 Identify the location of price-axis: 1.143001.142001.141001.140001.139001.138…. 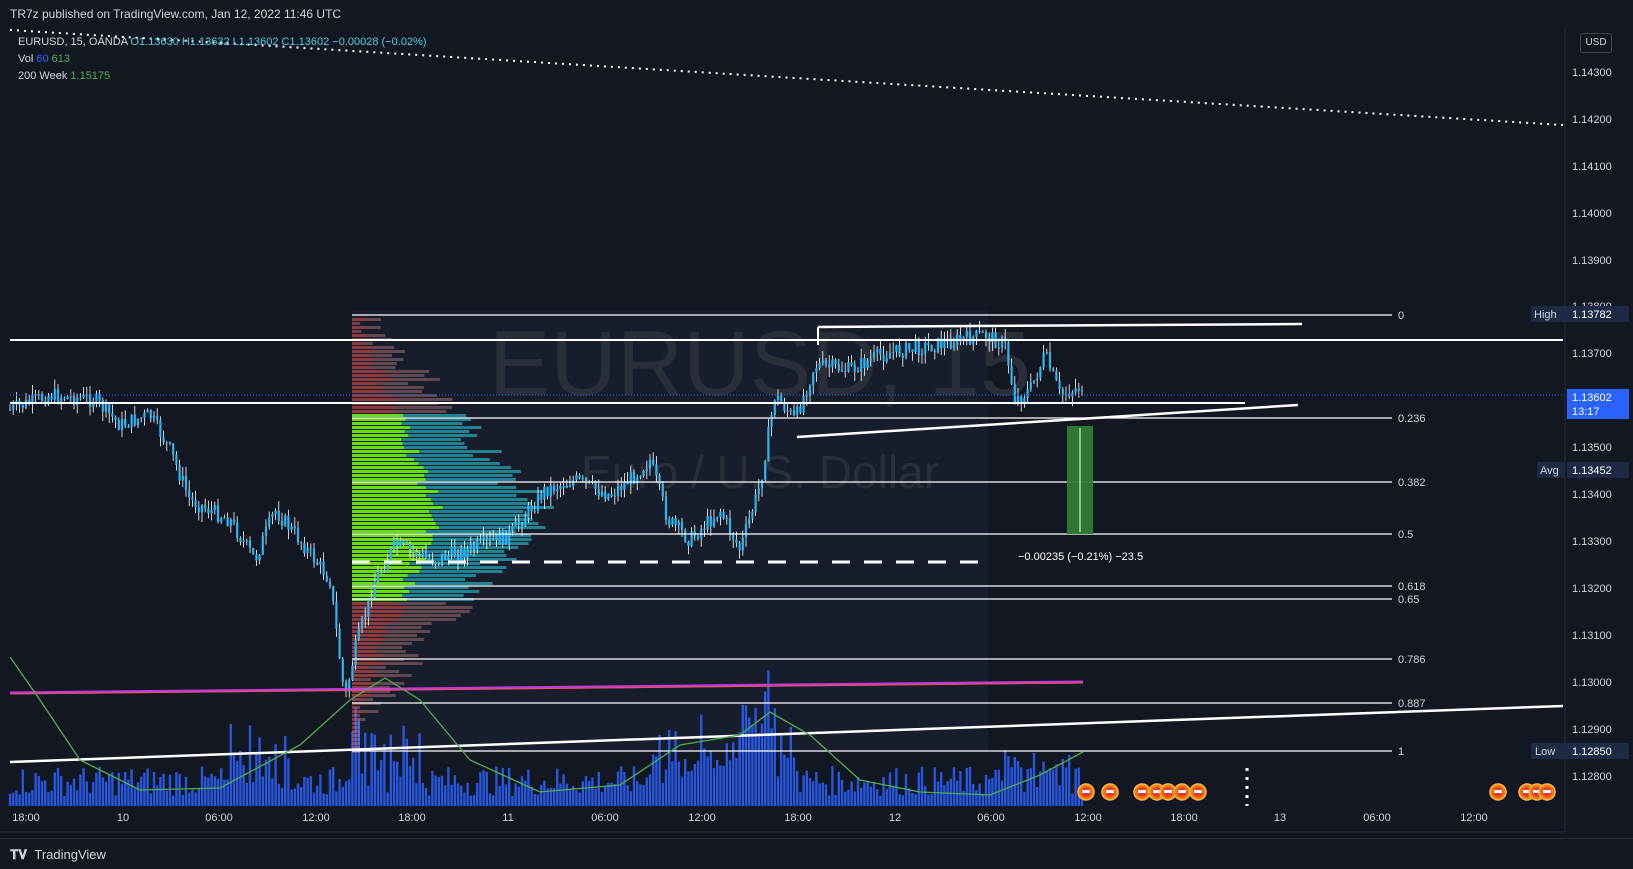
(1592, 425).